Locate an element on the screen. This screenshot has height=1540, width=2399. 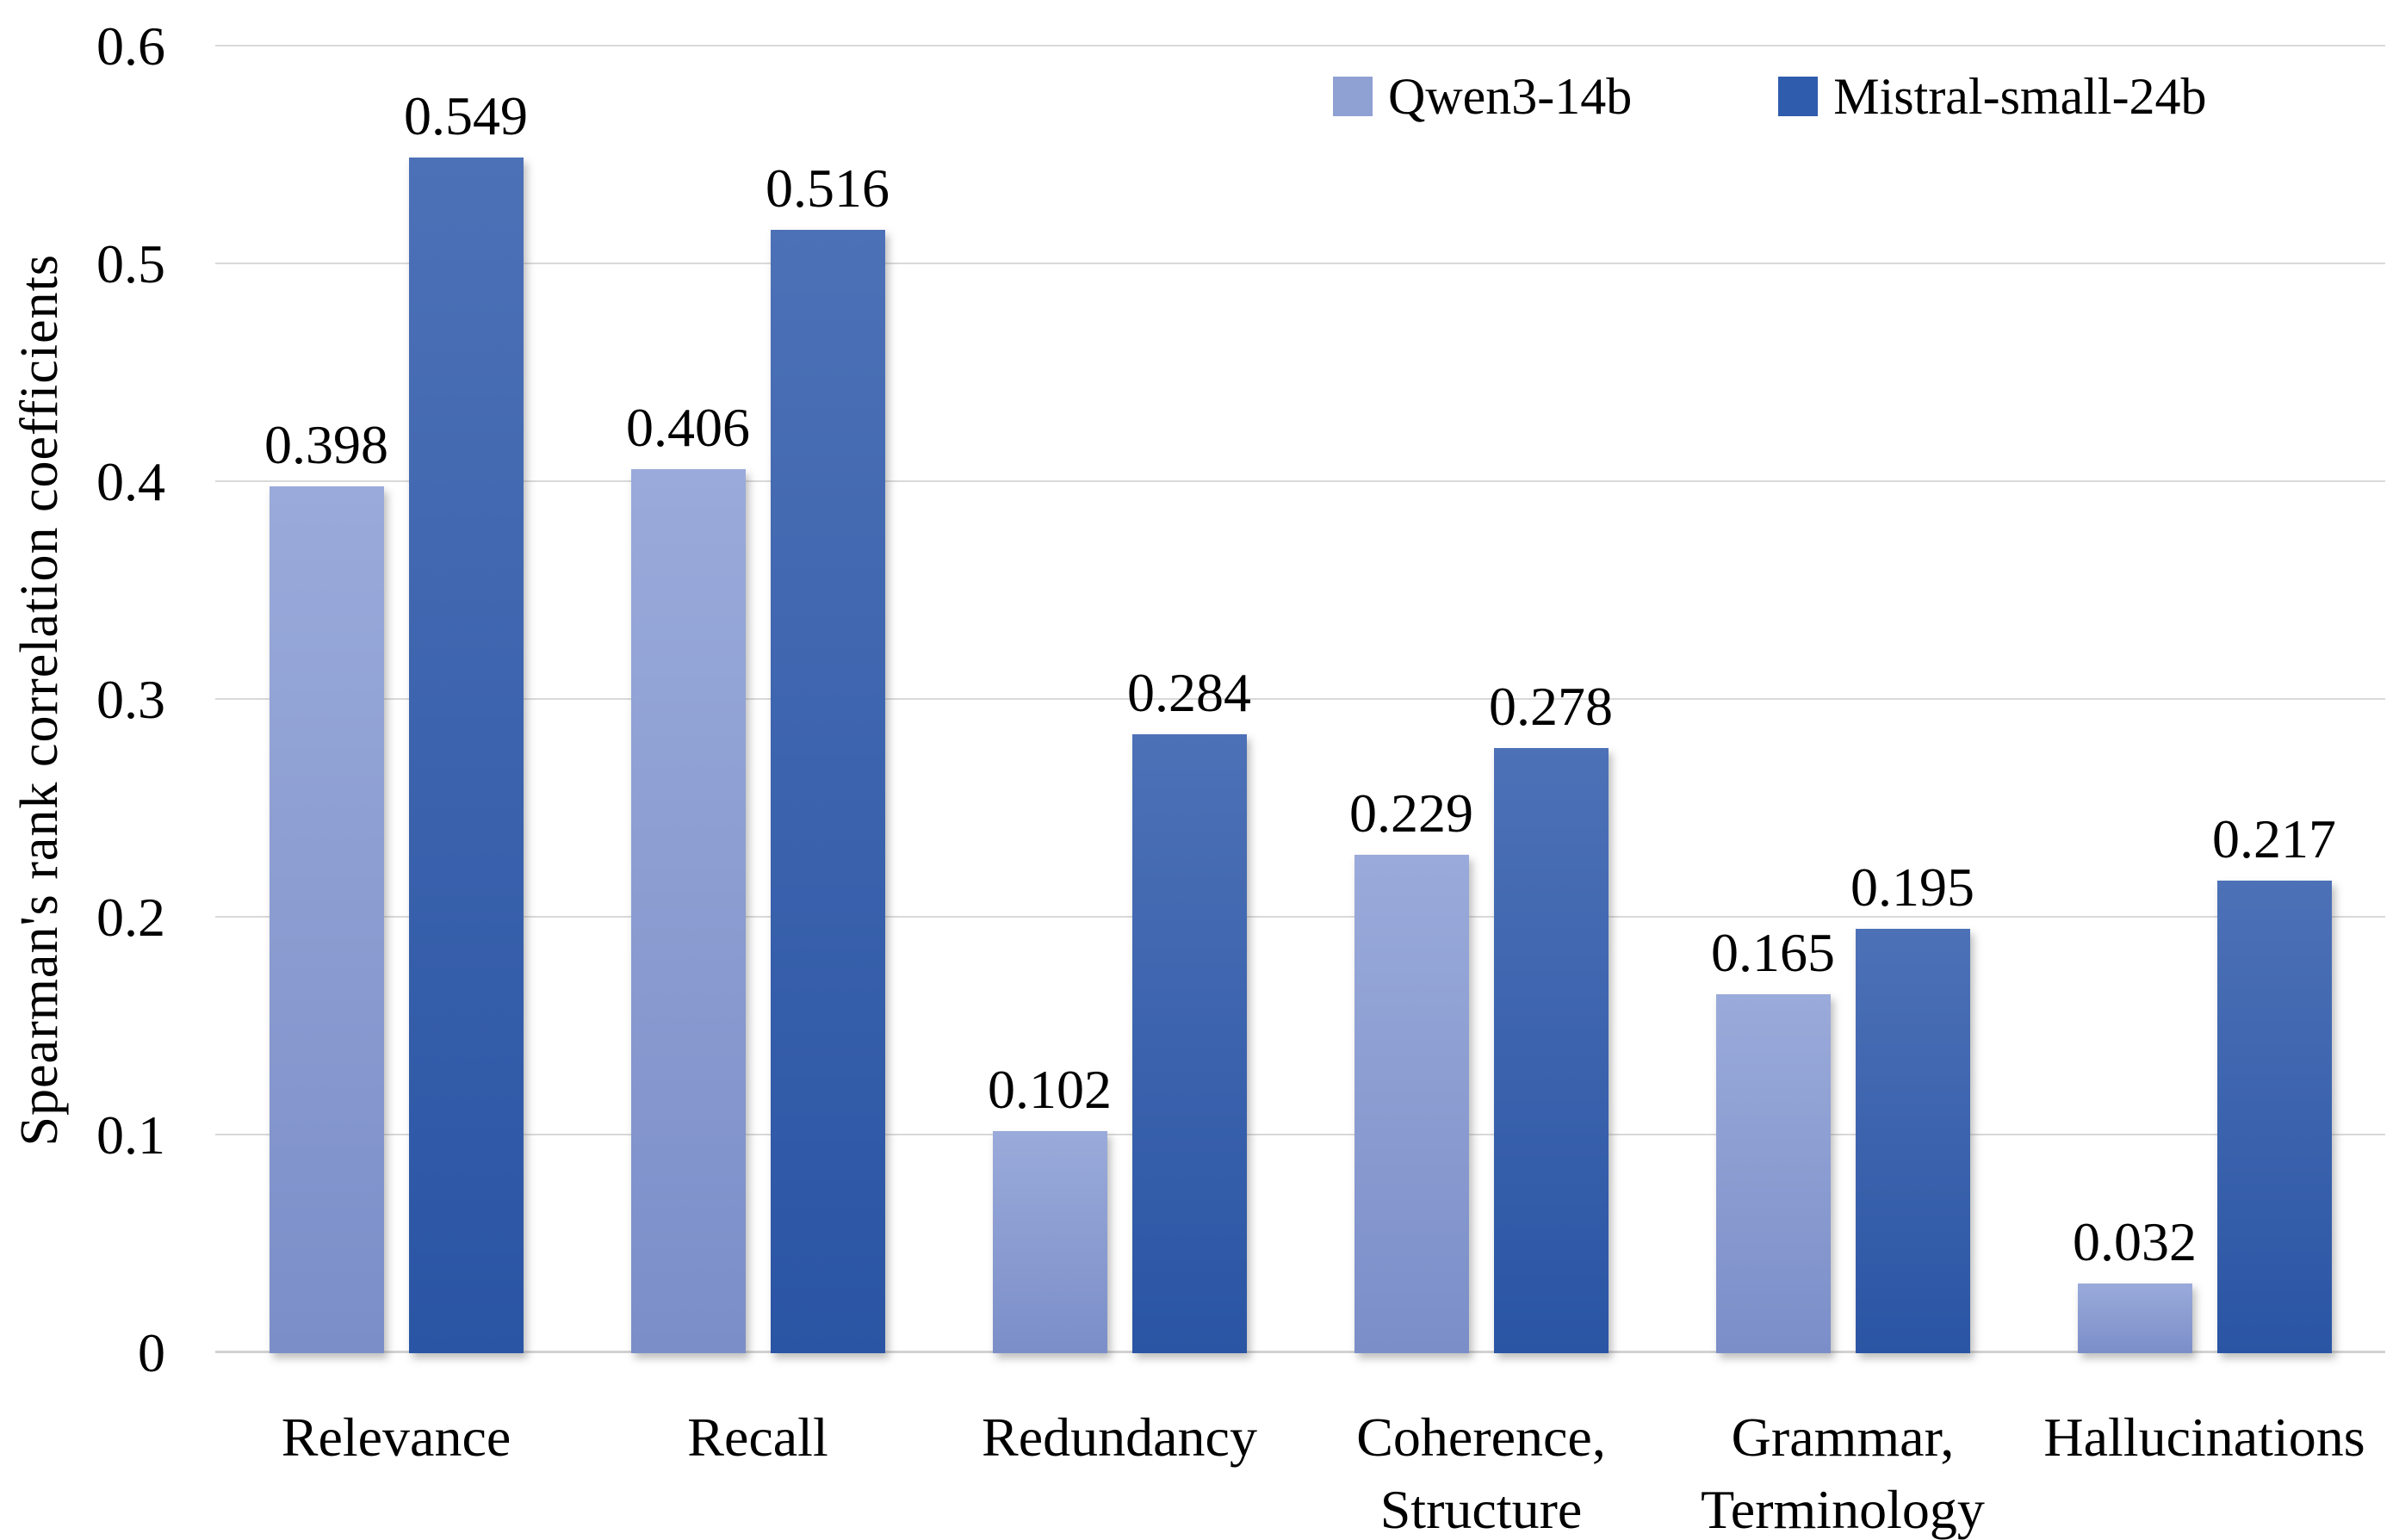
category-label: Relevance is located at coordinates (396, 1437).